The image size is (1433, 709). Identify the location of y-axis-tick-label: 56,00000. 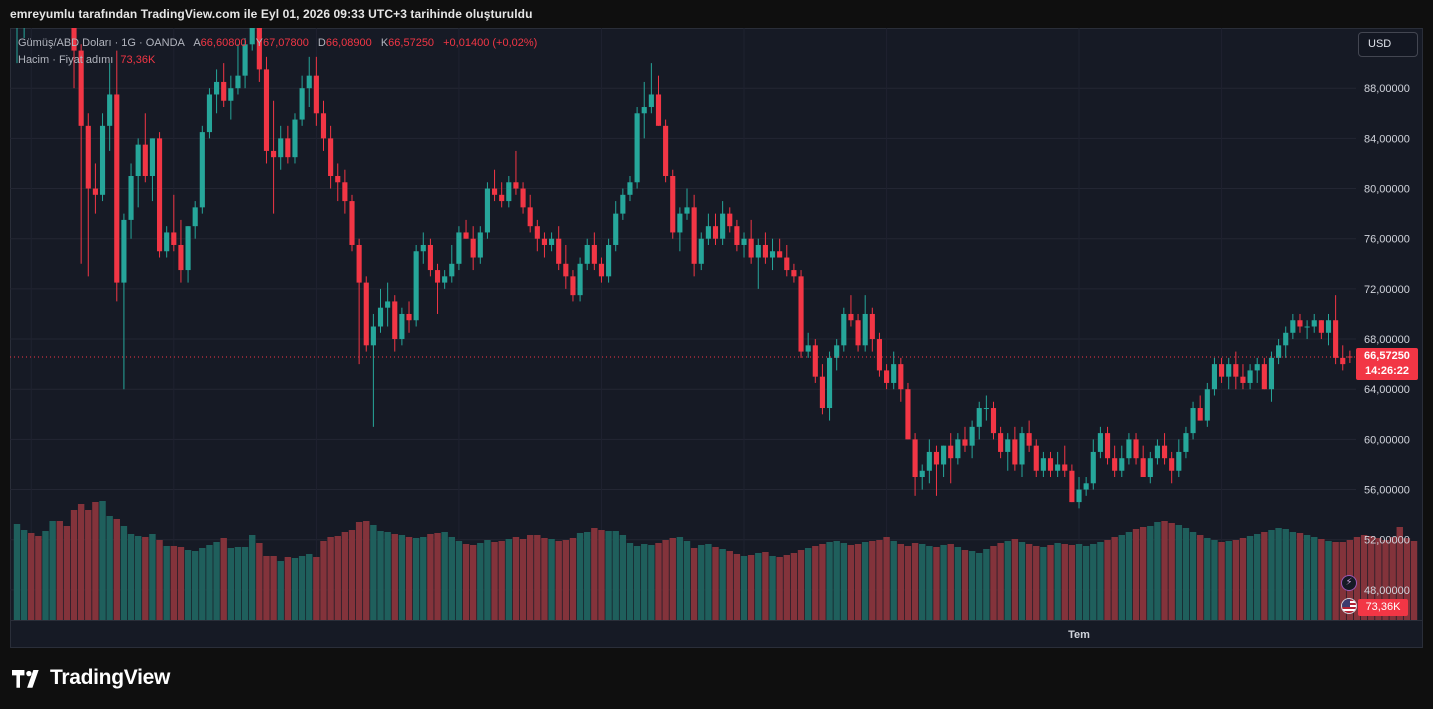
(1387, 491).